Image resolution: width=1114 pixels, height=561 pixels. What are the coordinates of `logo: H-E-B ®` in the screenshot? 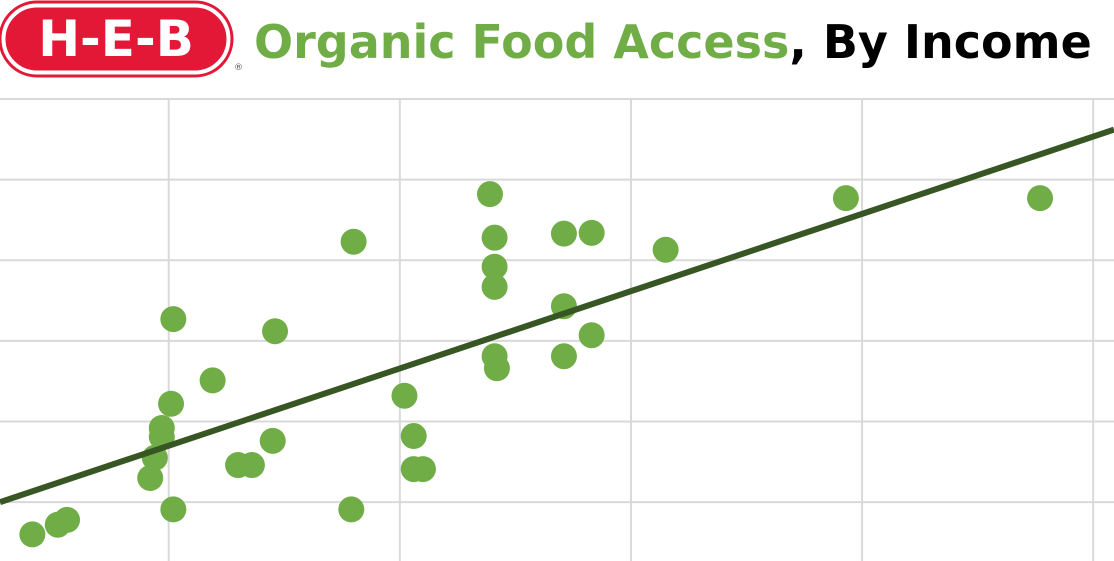 It's located at (121, 39).